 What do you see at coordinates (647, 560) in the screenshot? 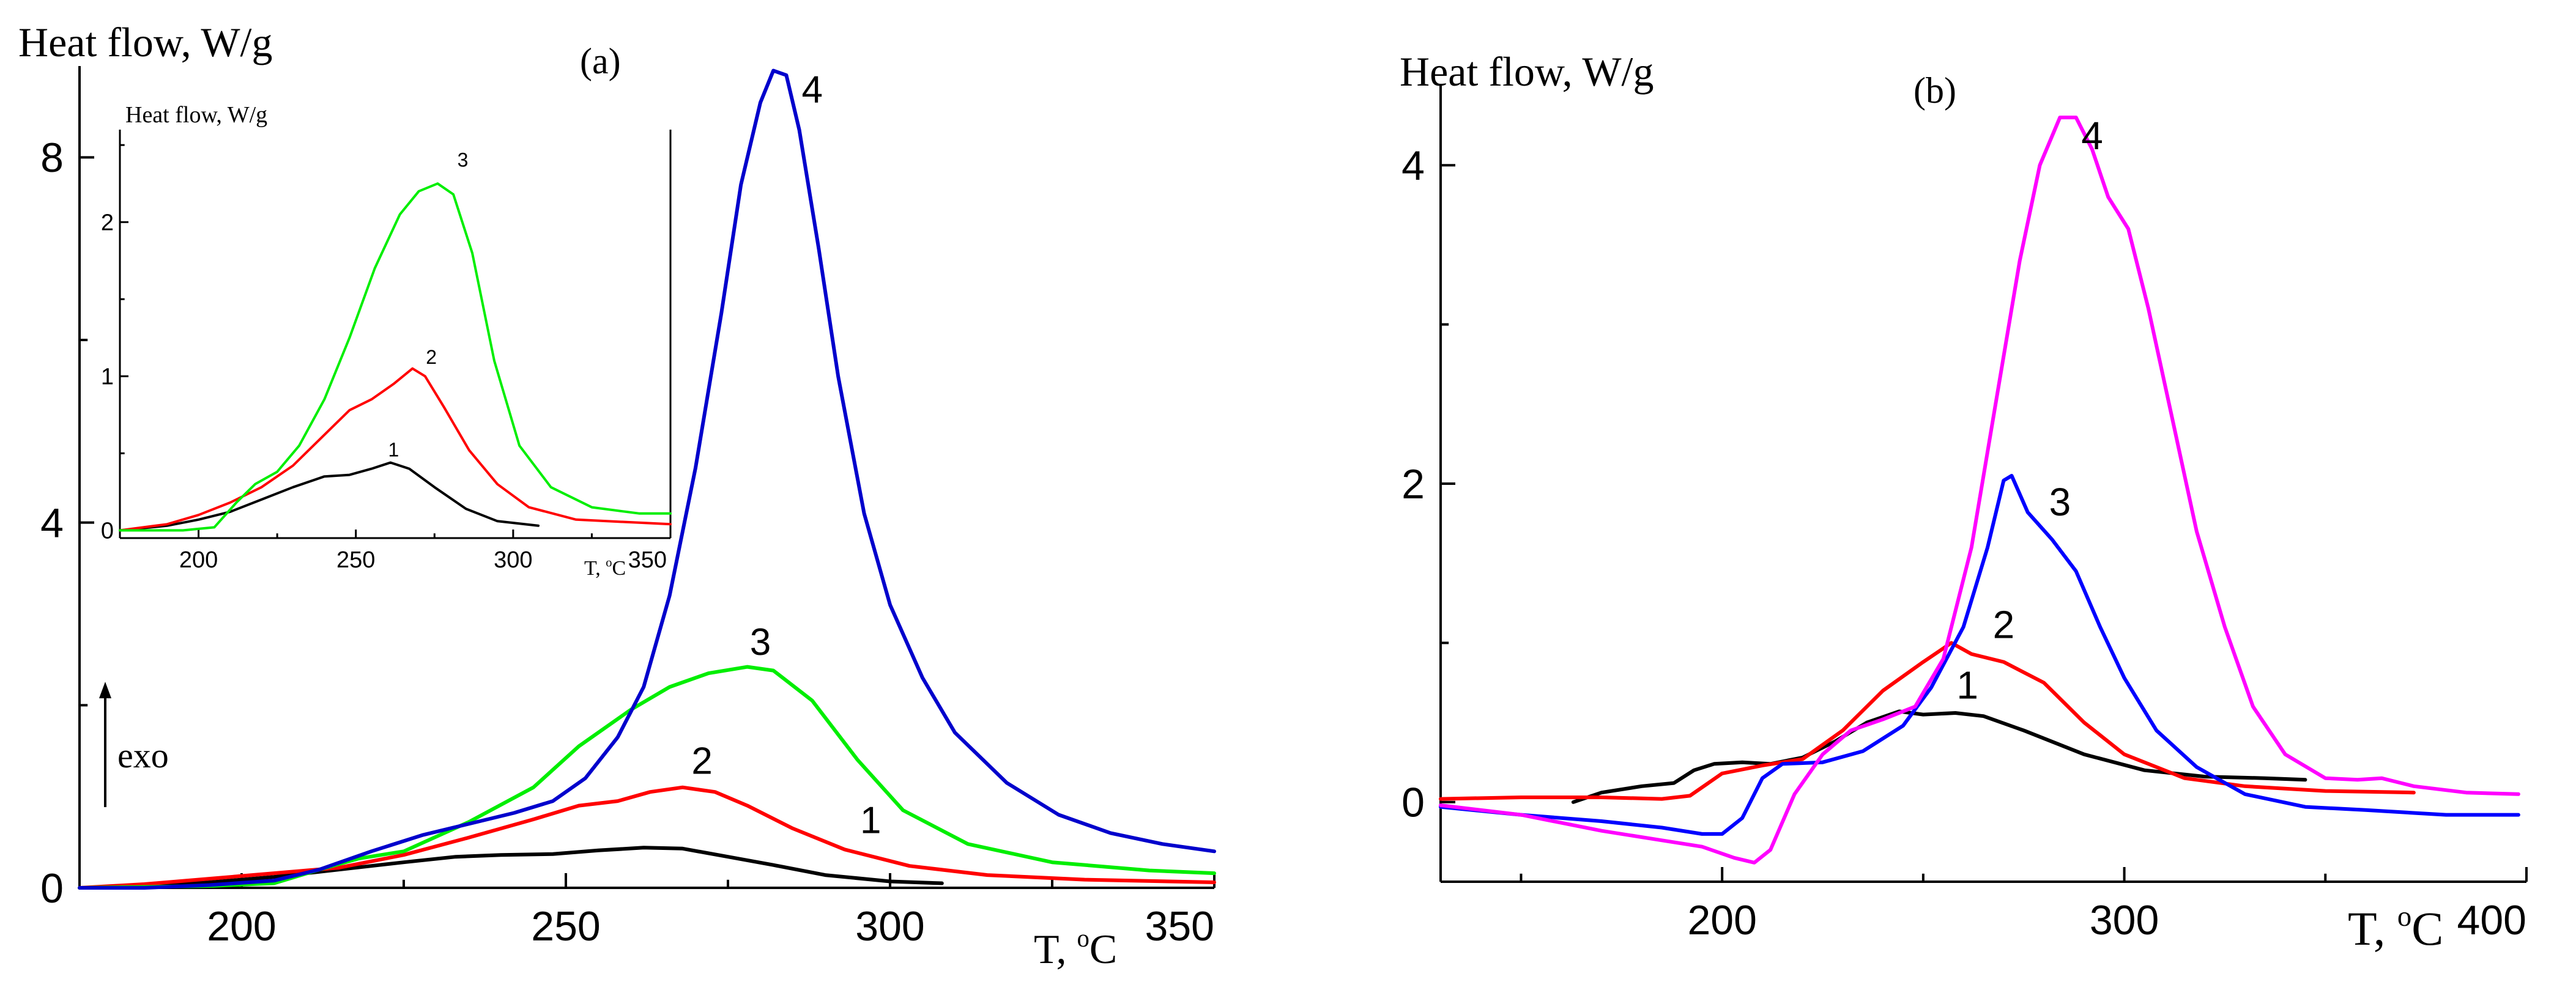
I see `inset-x-end-tick-label: 350` at bounding box center [647, 560].